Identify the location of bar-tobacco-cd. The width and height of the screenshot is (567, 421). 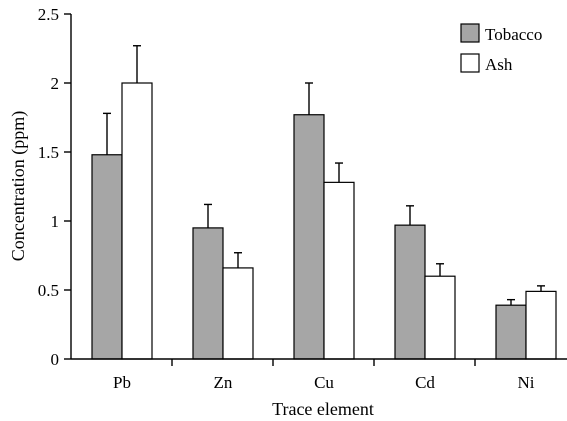
(410, 292).